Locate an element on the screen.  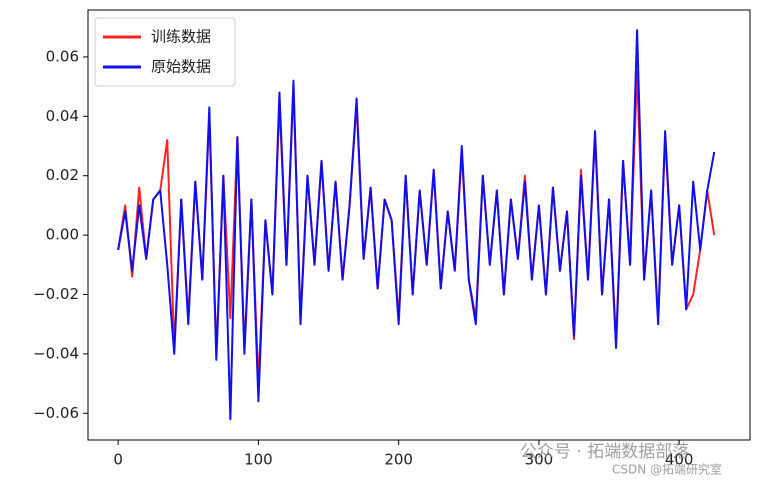
y-tick-label: 0.04 is located at coordinates (62, 116).